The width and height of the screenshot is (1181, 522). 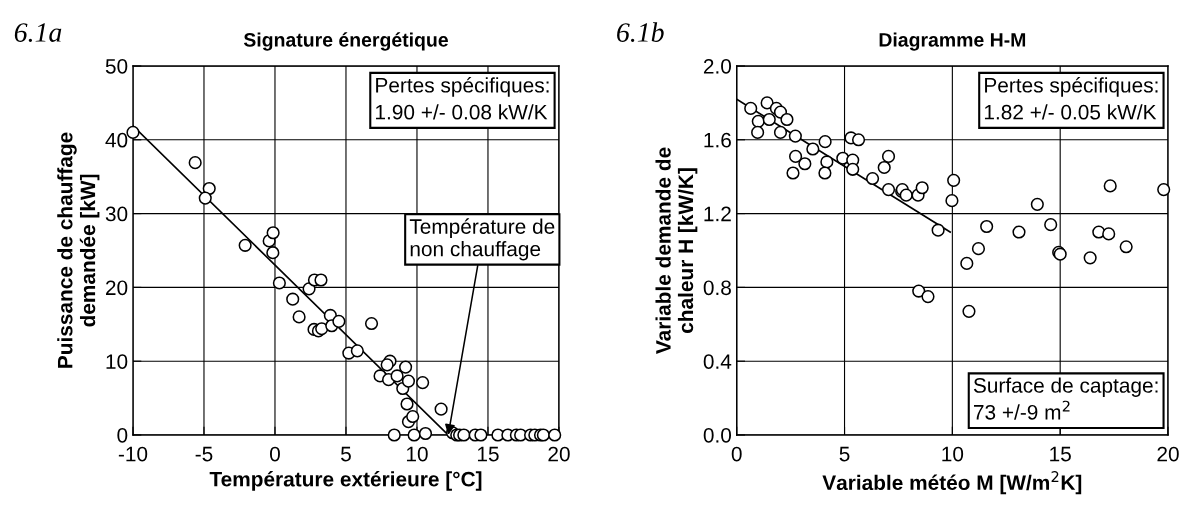 What do you see at coordinates (133, 454) in the screenshot?
I see `x-tick-label: -10` at bounding box center [133, 454].